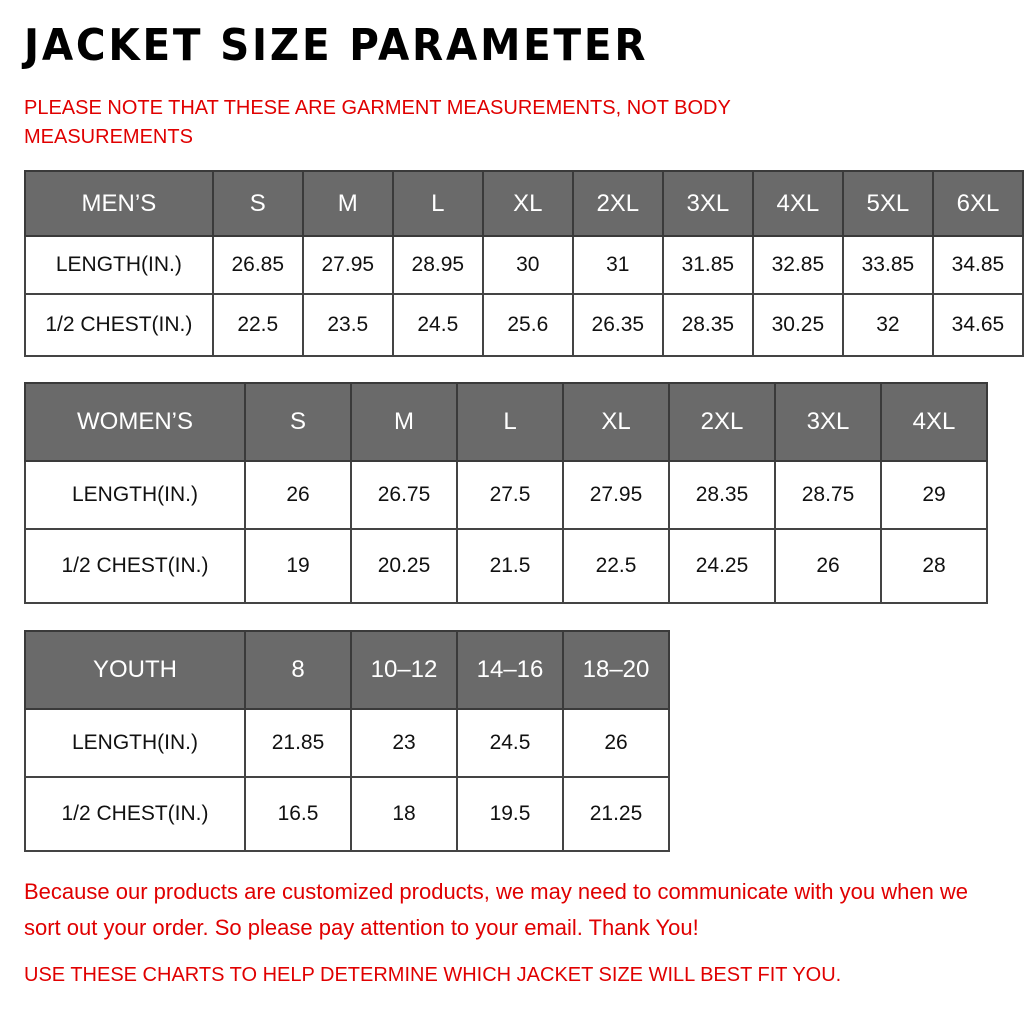  I want to click on cell: 31, so click(617, 265).